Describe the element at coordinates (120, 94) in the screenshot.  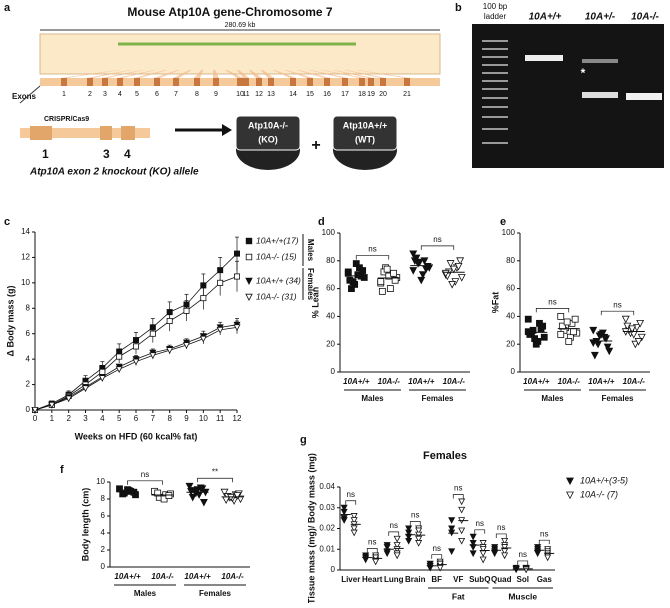
I see `exon-number: 4` at that location.